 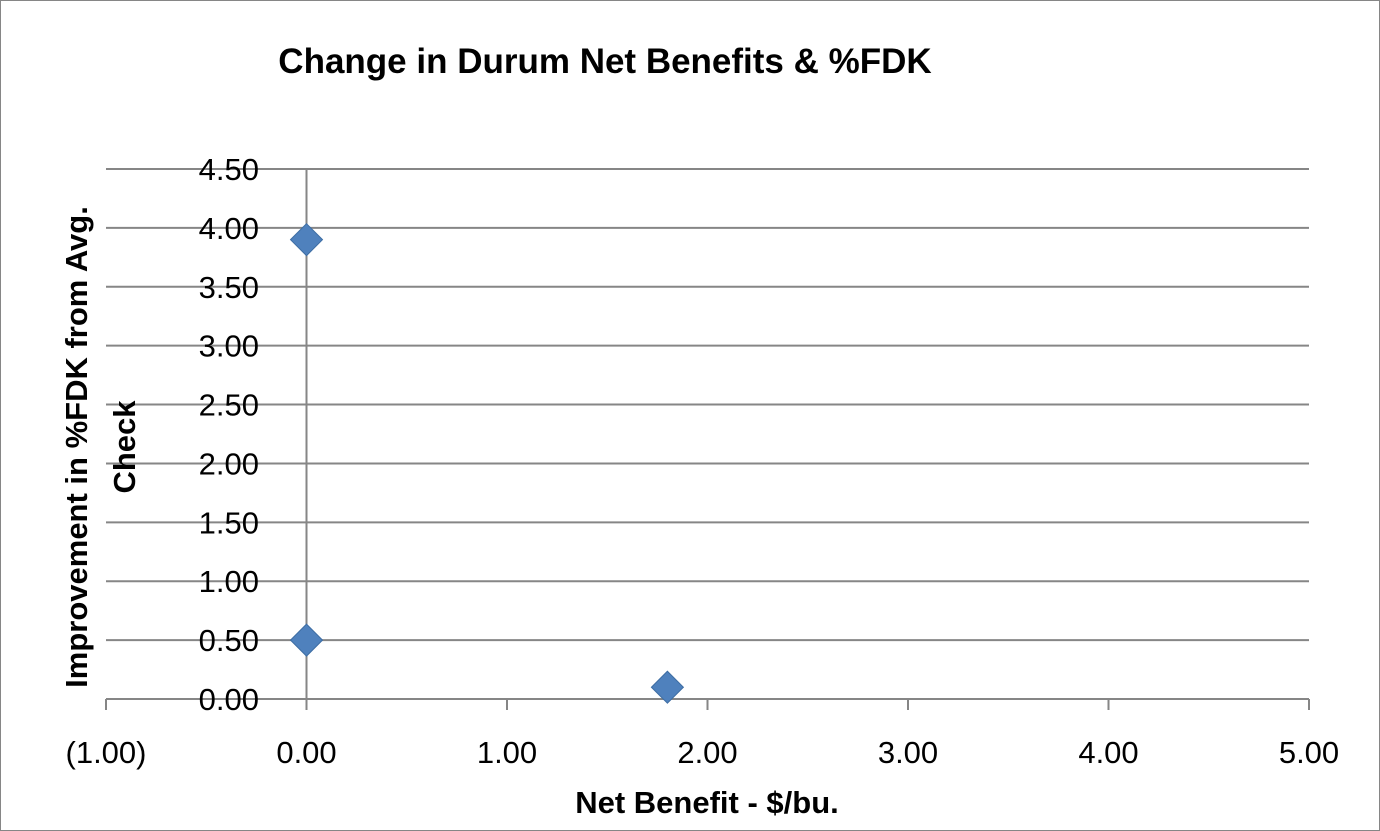 What do you see at coordinates (229, 463) in the screenshot?
I see `y-tick-label: 2.00` at bounding box center [229, 463].